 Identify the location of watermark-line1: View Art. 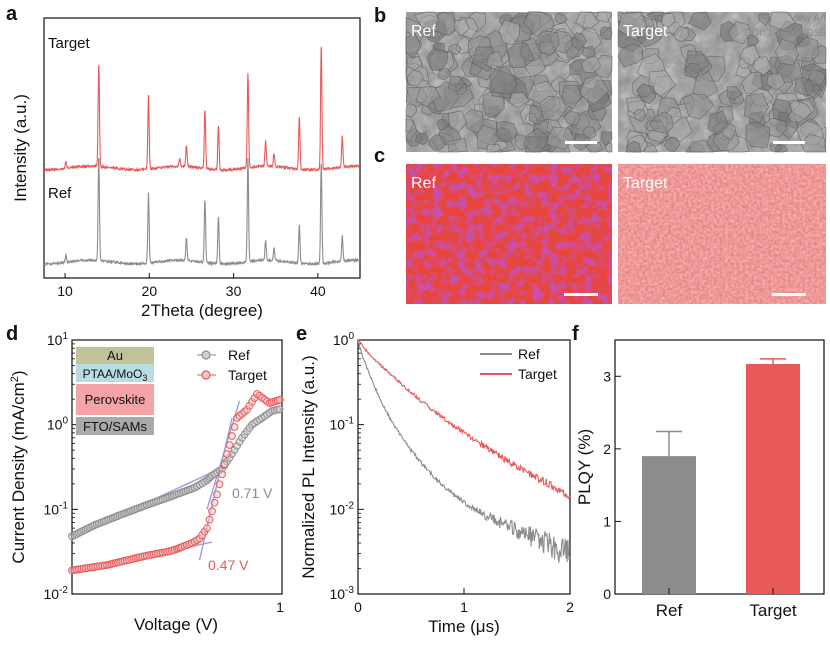
(808, 18).